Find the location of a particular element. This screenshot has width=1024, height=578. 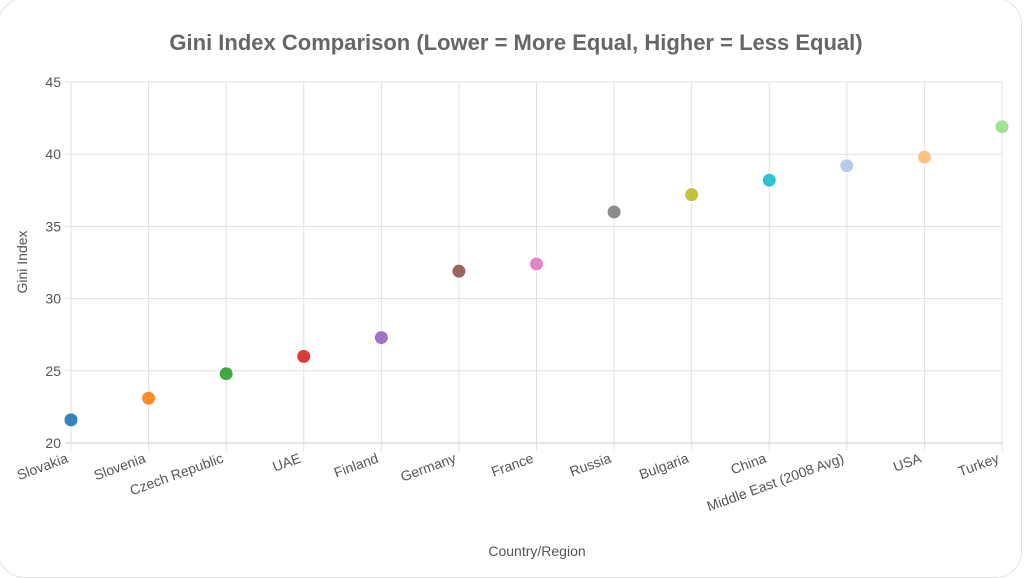

x-tick-label: Bulgaria is located at coordinates (664, 466).